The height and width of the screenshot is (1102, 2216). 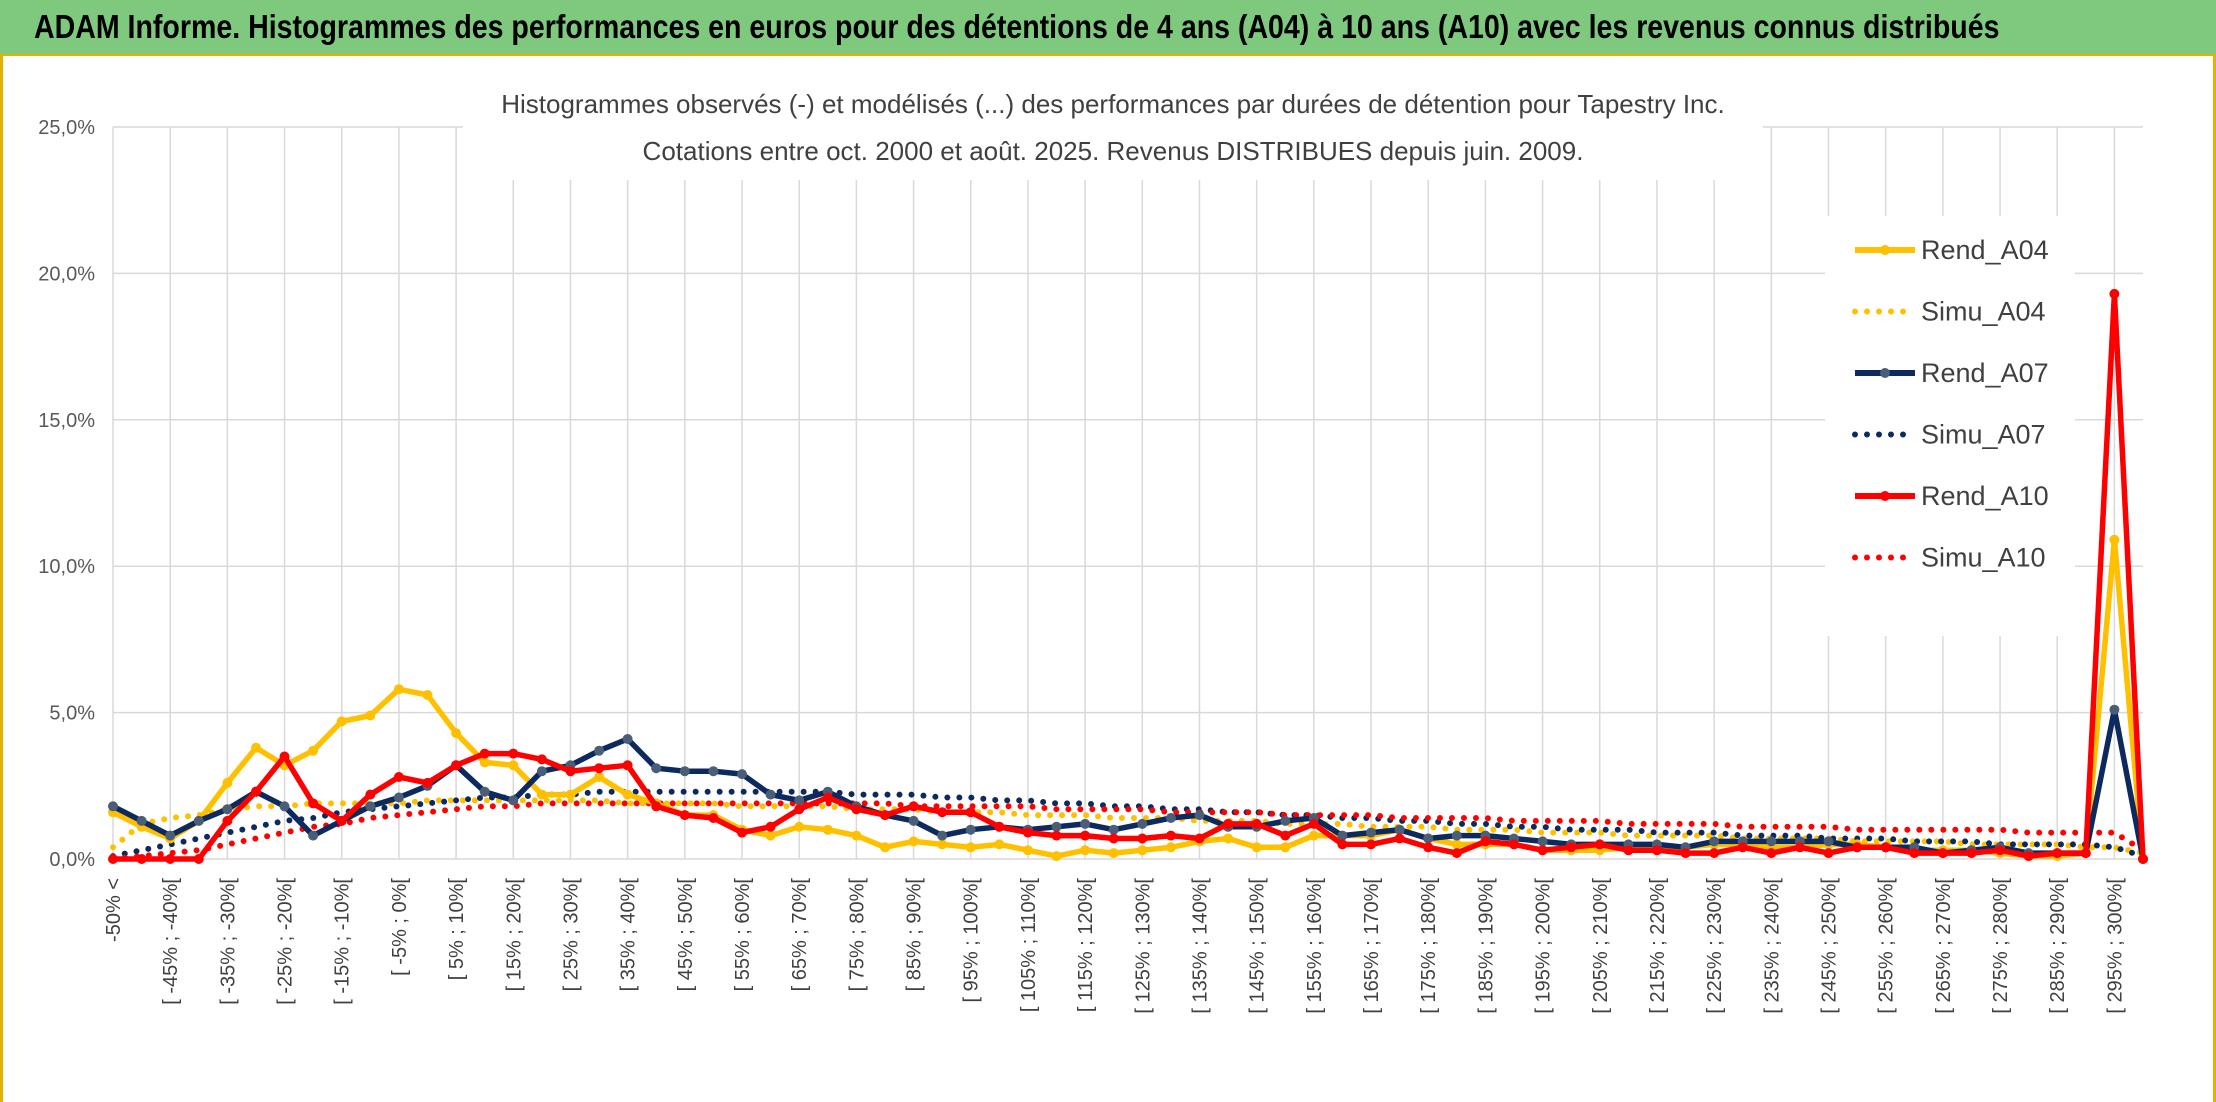 I want to click on x-tick-label: [ 125% ; 130%[, so click(x=1143, y=946).